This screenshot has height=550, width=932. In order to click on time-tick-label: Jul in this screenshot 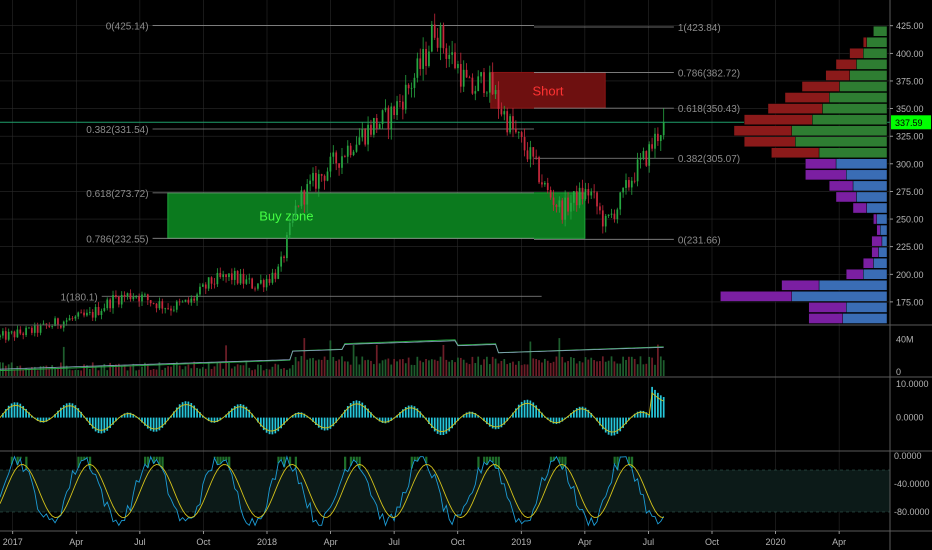, I will do `click(649, 542)`.